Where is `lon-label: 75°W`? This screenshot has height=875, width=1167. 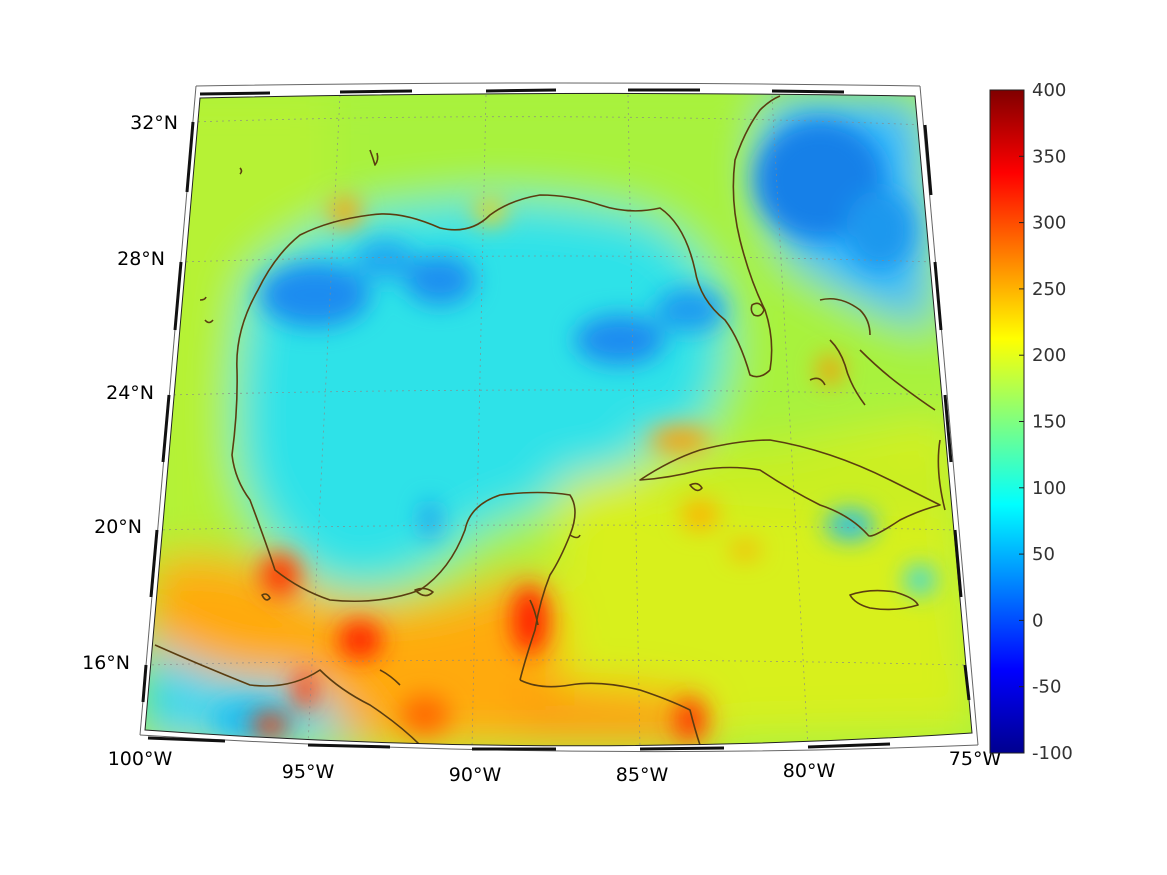
lon-label: 75°W is located at coordinates (975, 759).